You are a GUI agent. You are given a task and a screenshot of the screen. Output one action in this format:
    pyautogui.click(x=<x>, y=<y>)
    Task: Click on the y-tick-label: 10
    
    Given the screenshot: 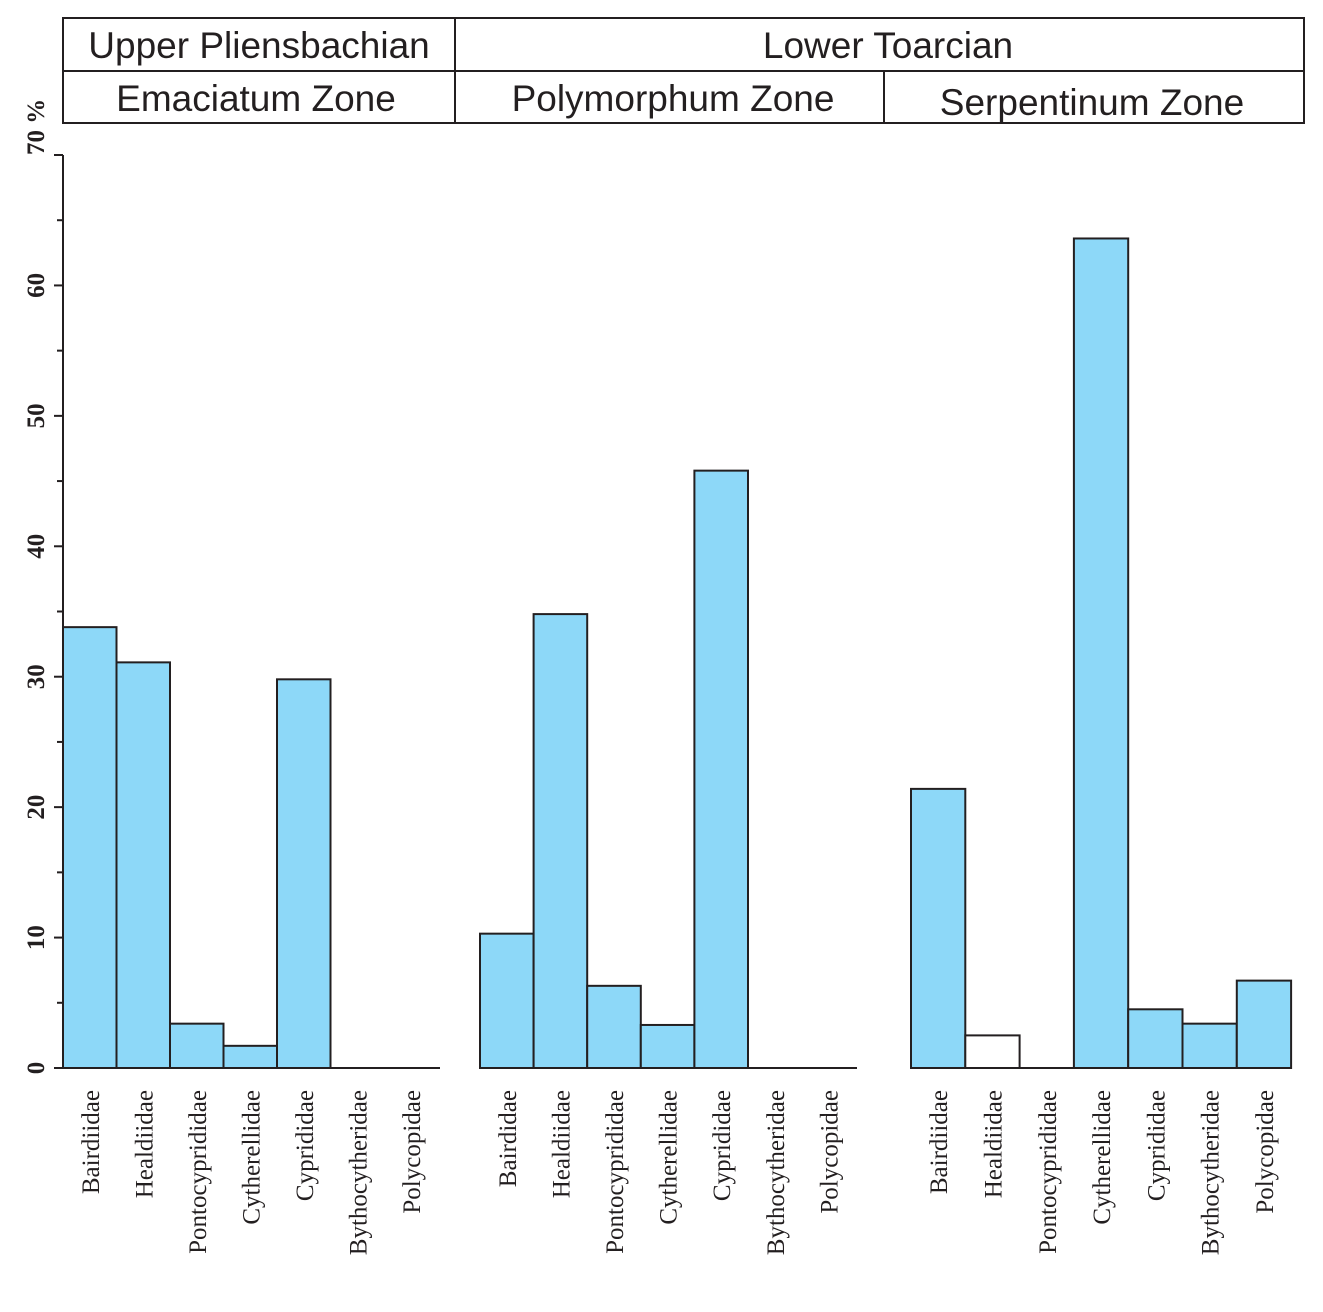 What is the action you would take?
    pyautogui.click(x=36, y=937)
    